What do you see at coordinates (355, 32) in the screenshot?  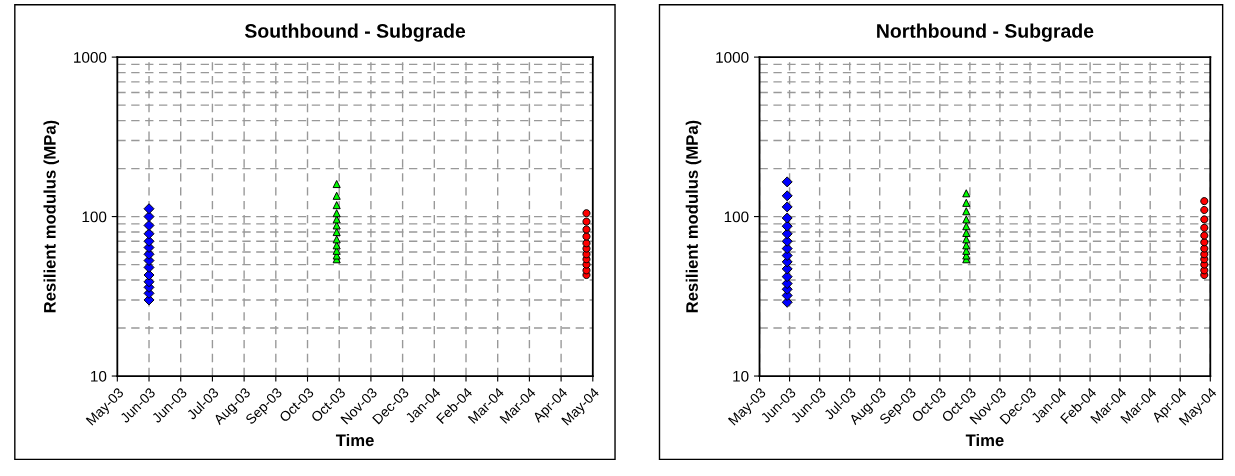 I see `chart-title: Southbound - Subgrade` at bounding box center [355, 32].